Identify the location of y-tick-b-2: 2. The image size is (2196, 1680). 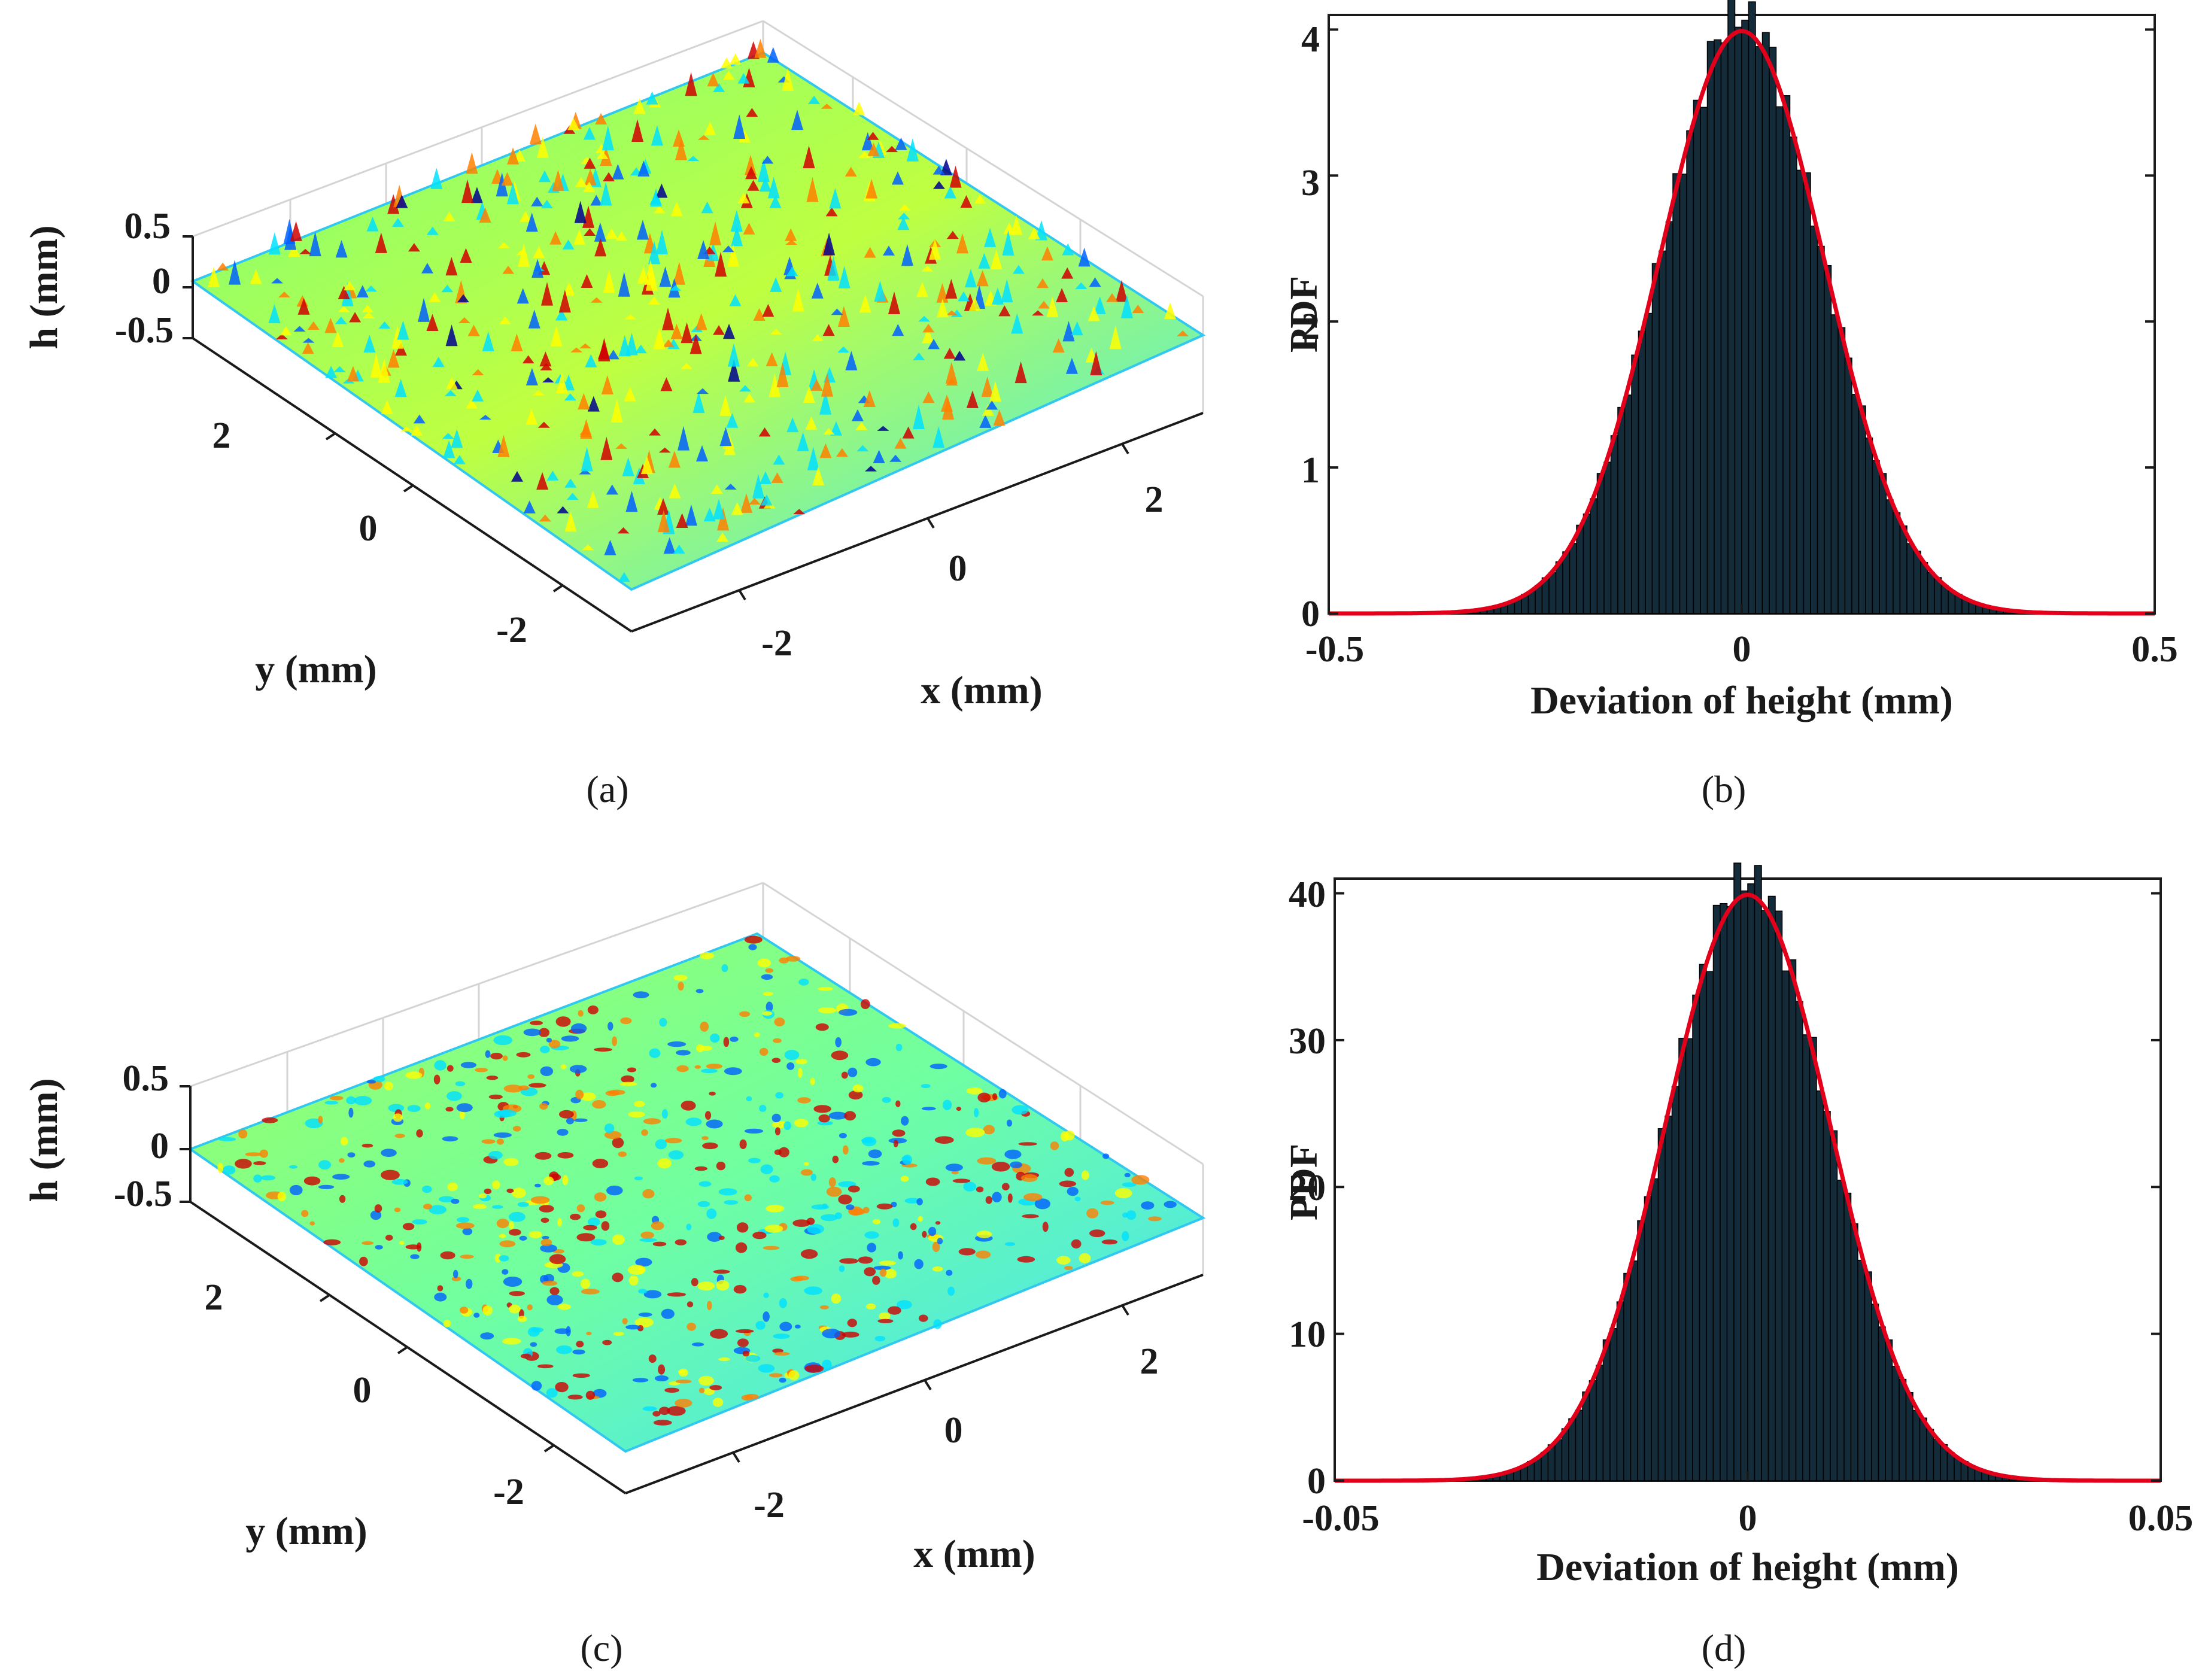
(1311, 327).